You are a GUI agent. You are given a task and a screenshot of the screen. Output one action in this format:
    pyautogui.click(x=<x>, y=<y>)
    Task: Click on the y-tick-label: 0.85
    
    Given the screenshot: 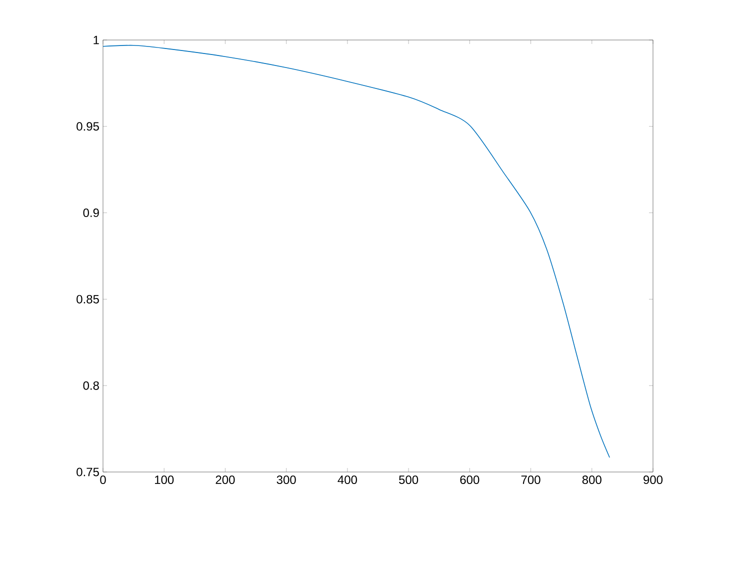 What is the action you would take?
    pyautogui.click(x=87, y=299)
    